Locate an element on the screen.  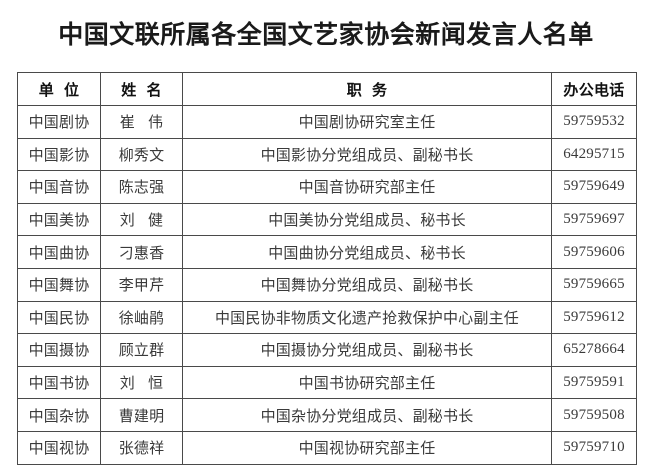
cell-name: 刘恒 is located at coordinates (141, 382).